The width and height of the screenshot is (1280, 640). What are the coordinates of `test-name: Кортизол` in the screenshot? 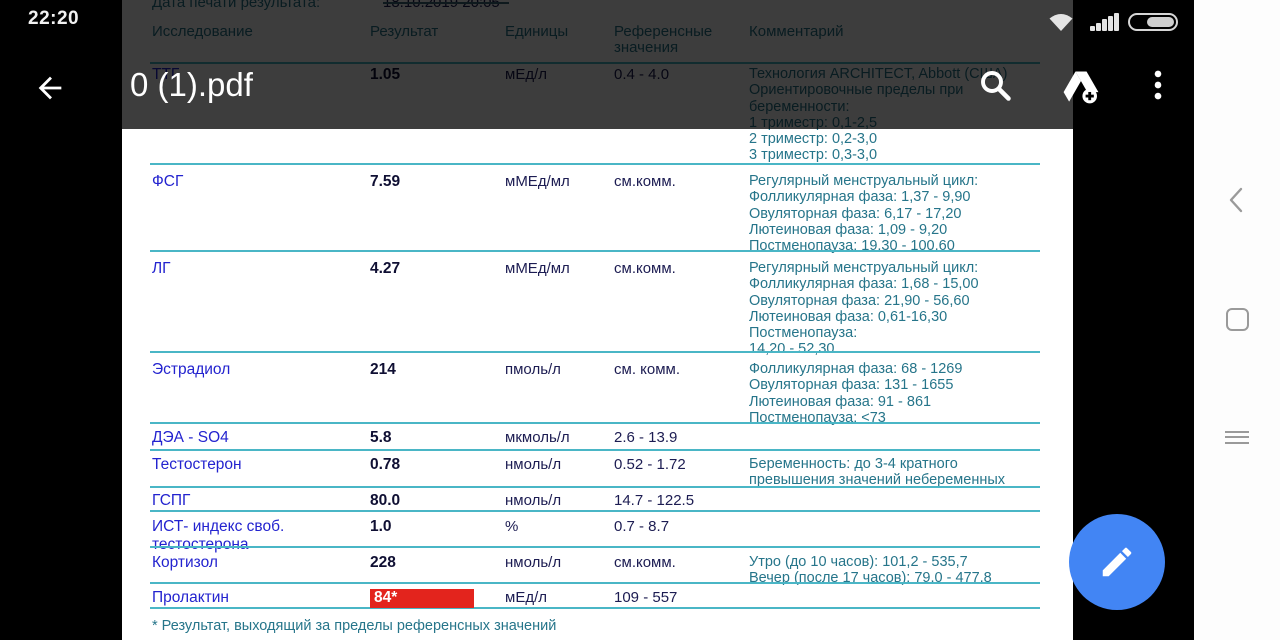 It's located at (185, 562).